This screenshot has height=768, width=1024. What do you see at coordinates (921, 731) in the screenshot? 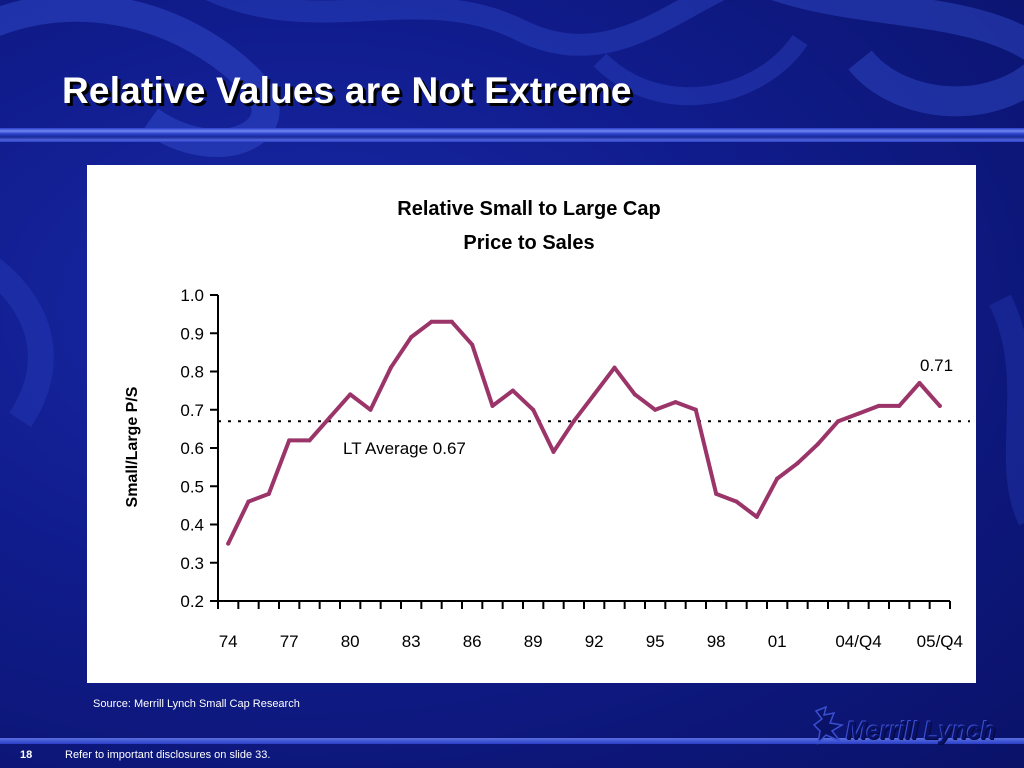
I see `brand-name: Merrill Lynch` at bounding box center [921, 731].